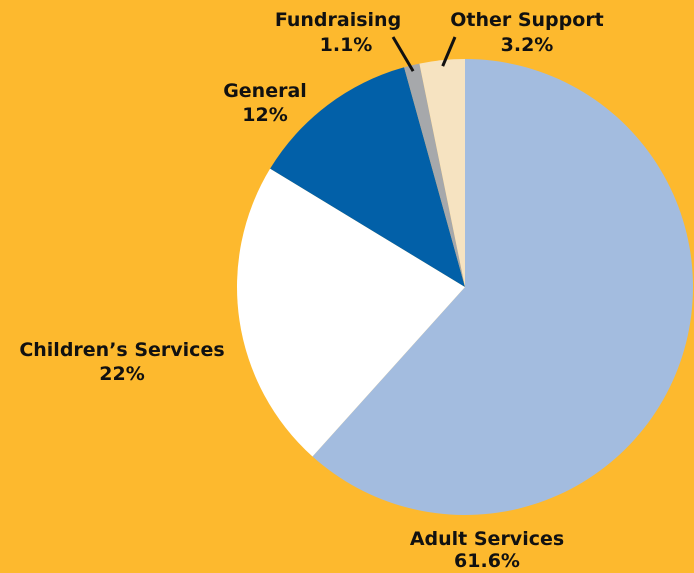 The height and width of the screenshot is (573, 694). I want to click on label-general: General, so click(265, 91).